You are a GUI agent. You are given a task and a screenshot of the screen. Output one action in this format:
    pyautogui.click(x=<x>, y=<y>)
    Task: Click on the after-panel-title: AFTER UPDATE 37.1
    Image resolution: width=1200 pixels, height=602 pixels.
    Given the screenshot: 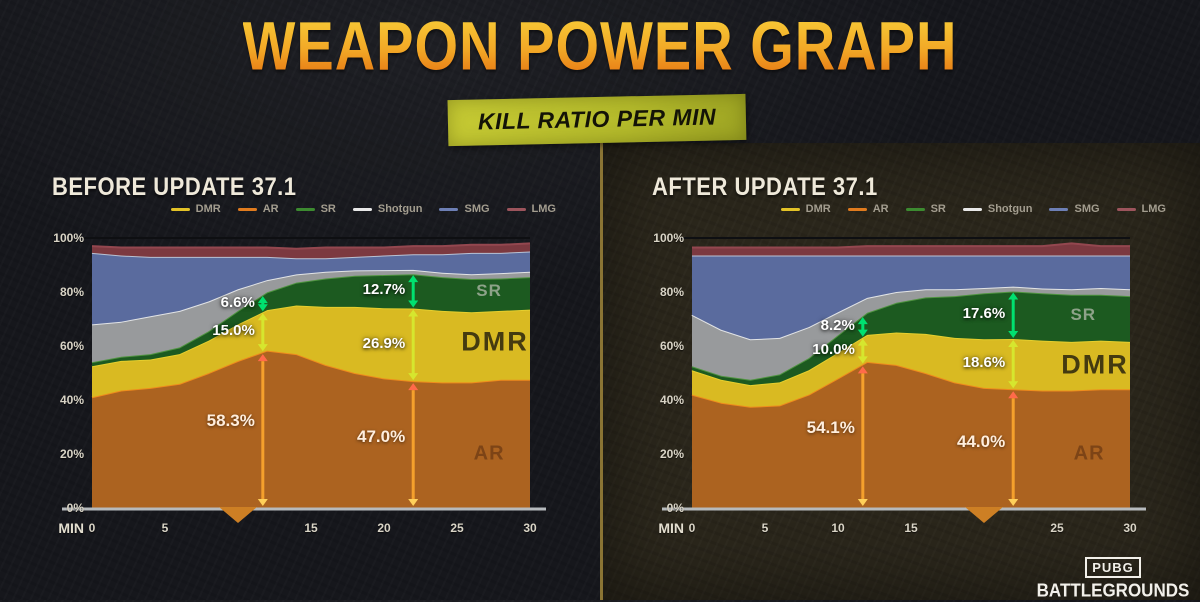 What is the action you would take?
    pyautogui.click(x=765, y=186)
    